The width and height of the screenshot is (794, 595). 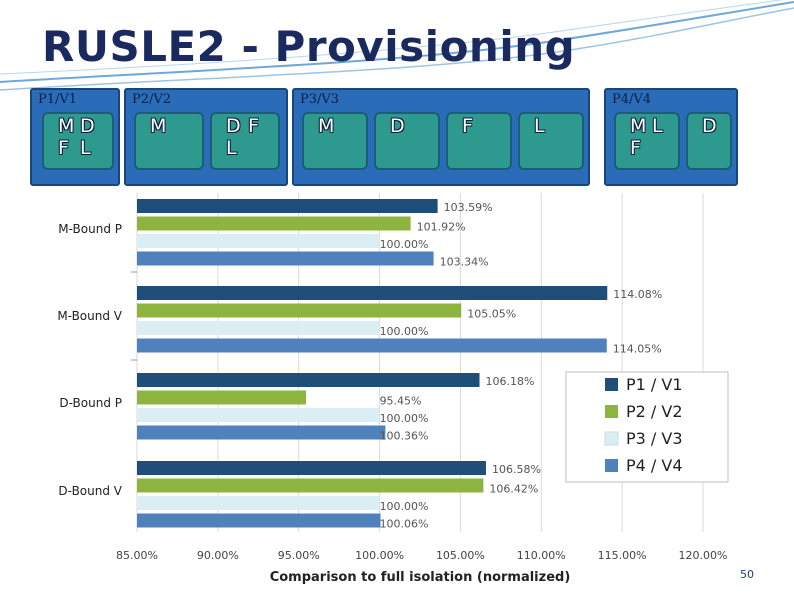 I want to click on x-tick-label: 100.00%, so click(x=379, y=555).